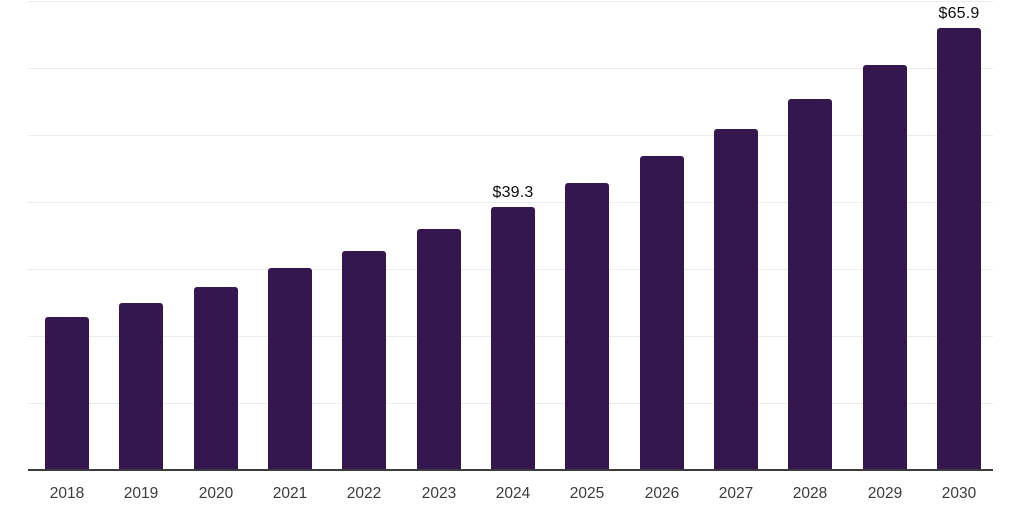  What do you see at coordinates (587, 493) in the screenshot?
I see `x-tick-2025: 2025` at bounding box center [587, 493].